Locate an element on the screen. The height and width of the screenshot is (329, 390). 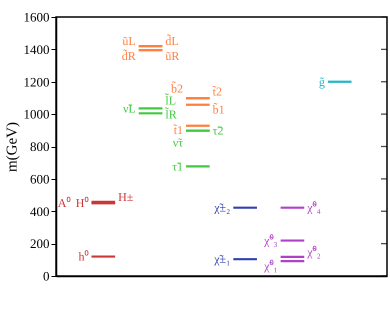
series-label: d̃L is located at coordinates (172, 40).